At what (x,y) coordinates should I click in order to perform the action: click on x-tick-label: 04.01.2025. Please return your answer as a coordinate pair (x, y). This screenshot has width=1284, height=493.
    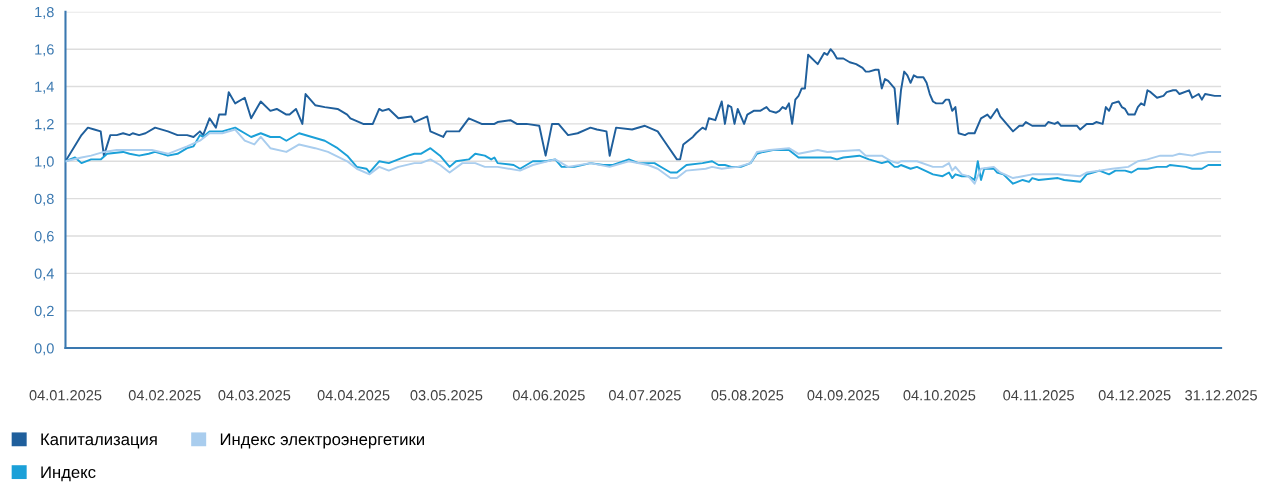
    Looking at the image, I should click on (65, 395).